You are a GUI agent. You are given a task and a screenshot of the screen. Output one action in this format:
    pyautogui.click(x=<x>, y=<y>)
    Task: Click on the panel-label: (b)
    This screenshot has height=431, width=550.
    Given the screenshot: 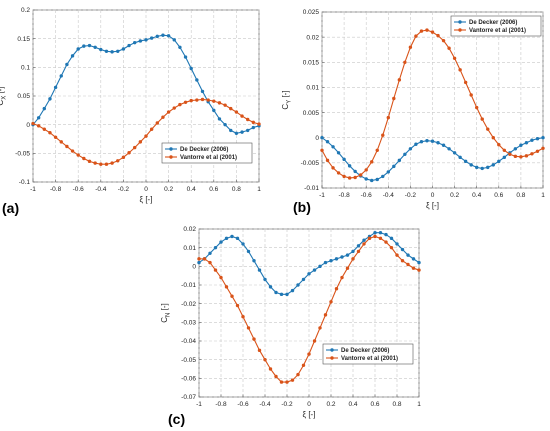 What is the action you would take?
    pyautogui.click(x=302, y=207)
    